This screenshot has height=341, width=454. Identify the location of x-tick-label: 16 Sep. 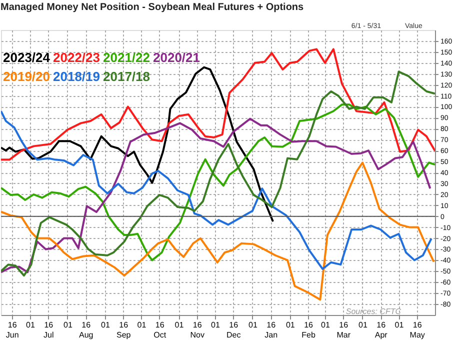
(124, 330).